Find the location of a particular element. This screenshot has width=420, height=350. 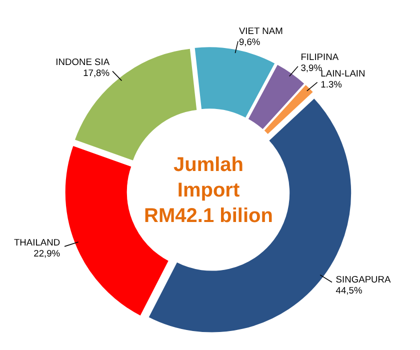

text: Jumlah Import RM42.1 bilion is located at coordinates (208, 190).